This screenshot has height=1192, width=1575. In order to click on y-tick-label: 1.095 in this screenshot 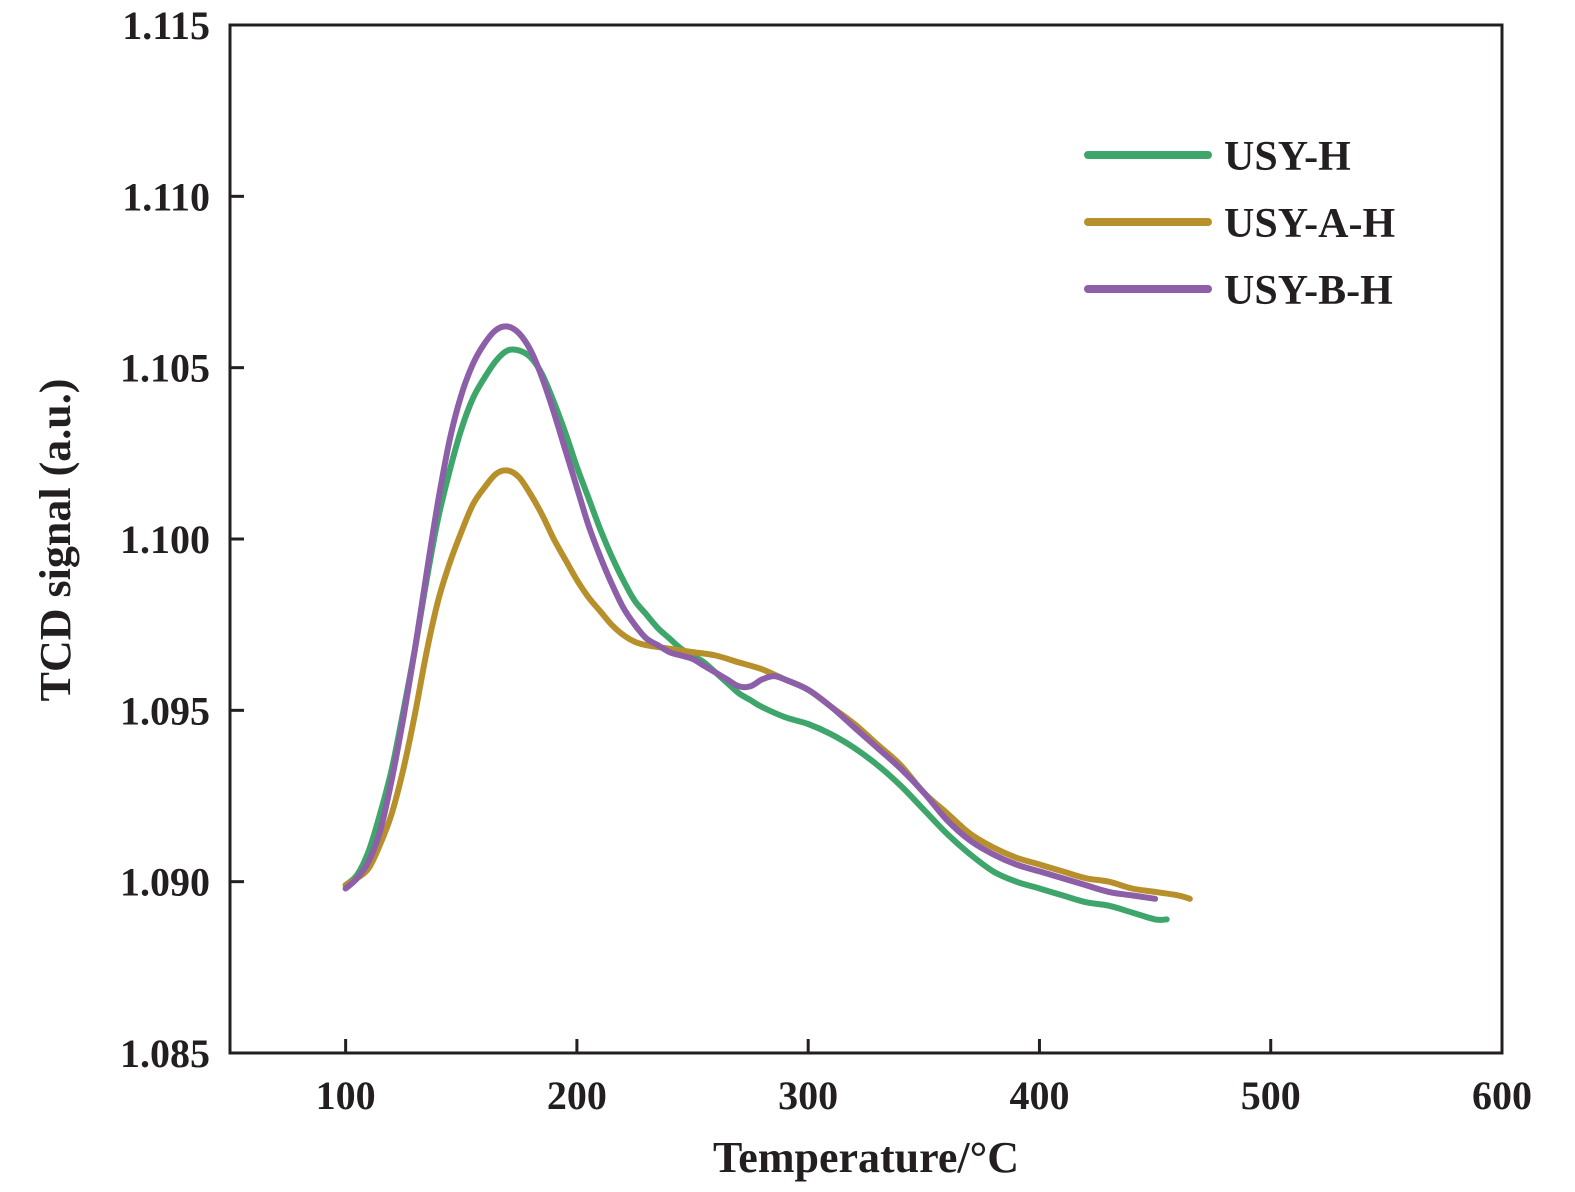, I will do `click(165, 710)`.